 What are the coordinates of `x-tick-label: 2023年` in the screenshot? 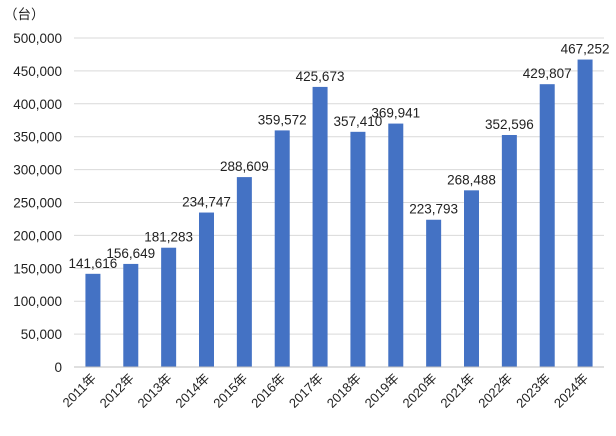 It's located at (533, 391).